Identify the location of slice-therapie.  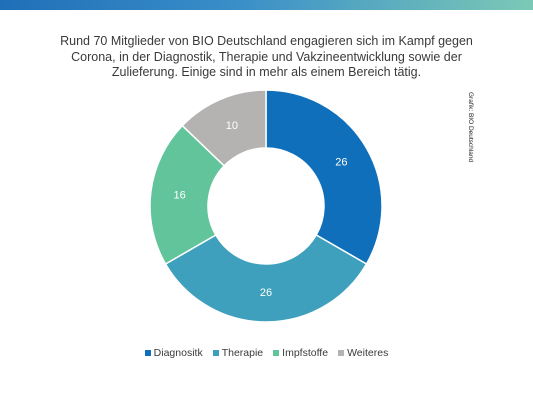
(266, 278).